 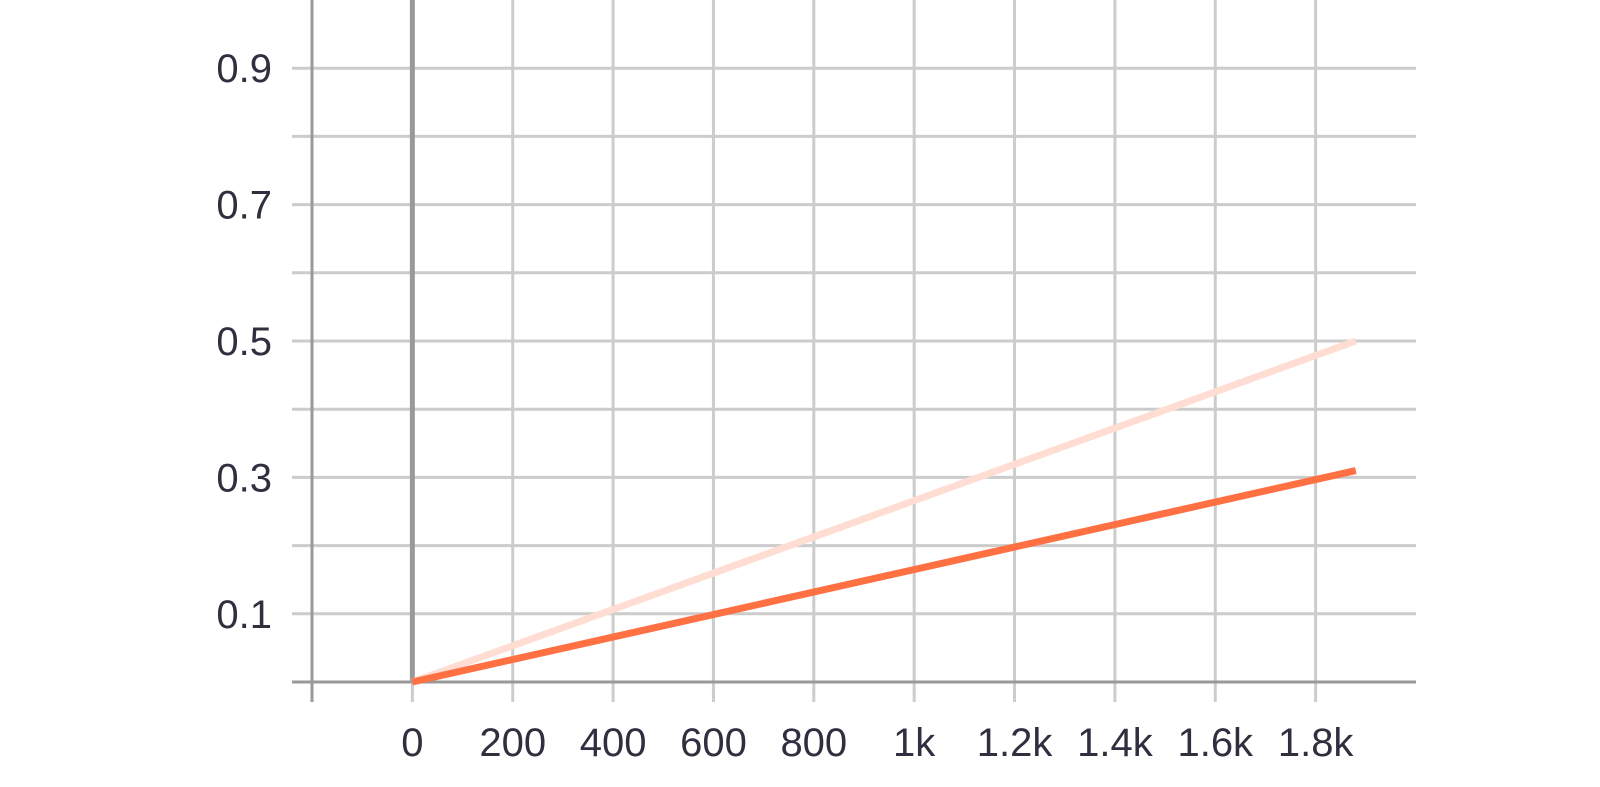 I want to click on x-tick-label: 1.8k, so click(x=1316, y=743).